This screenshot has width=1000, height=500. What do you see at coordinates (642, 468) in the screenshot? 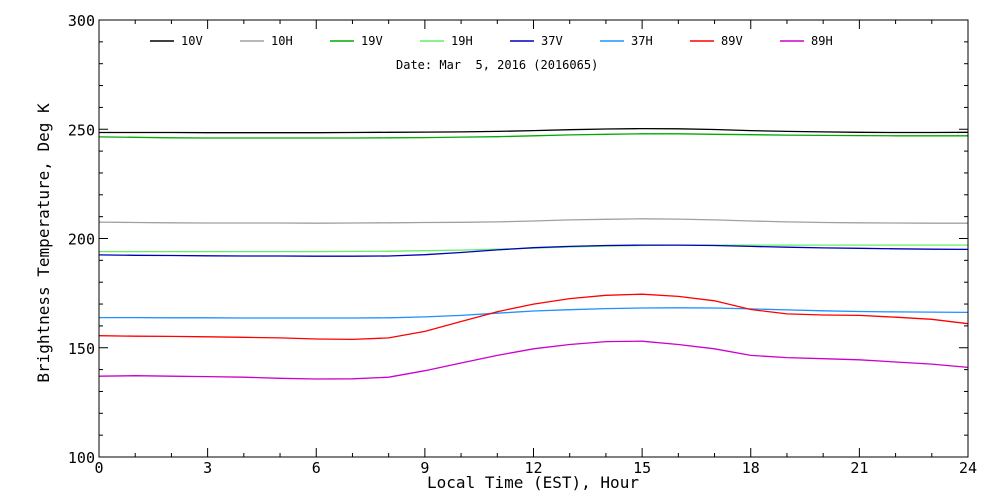
I see `x-tick-label: 15` at bounding box center [642, 468].